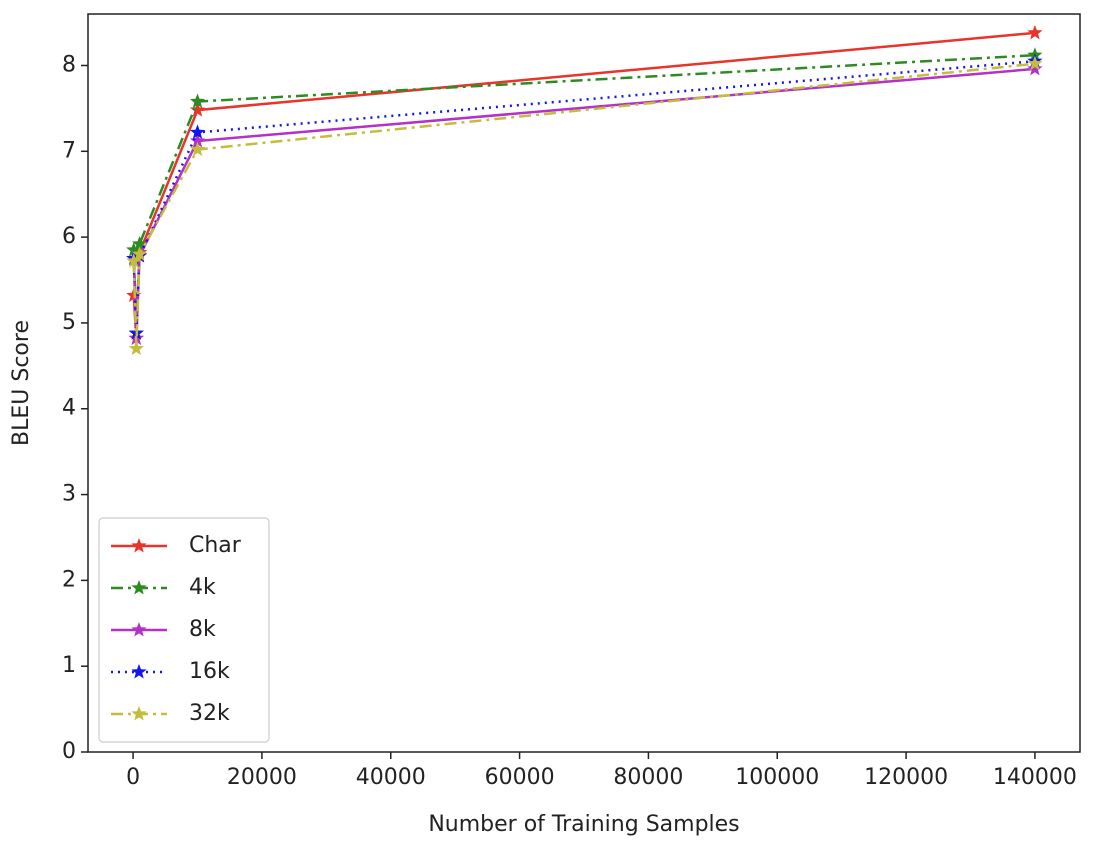  I want to click on x-axis-label: Number of Training Samples, so click(583, 824).